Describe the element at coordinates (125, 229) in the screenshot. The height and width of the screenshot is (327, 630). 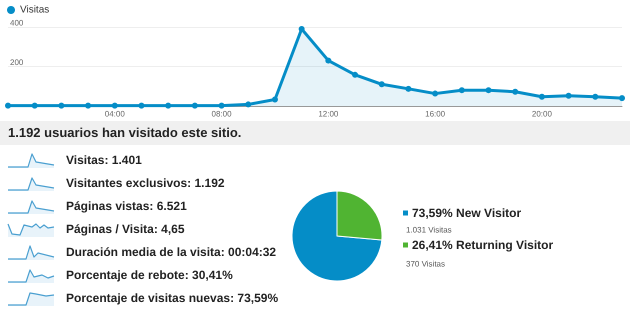
I see `text: Páginas / Visita: 4,65` at that location.